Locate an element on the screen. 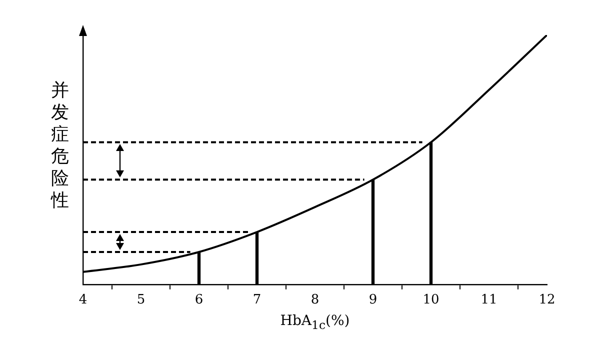  y-axis-title: 并发症危险性 is located at coordinates (60, 146).